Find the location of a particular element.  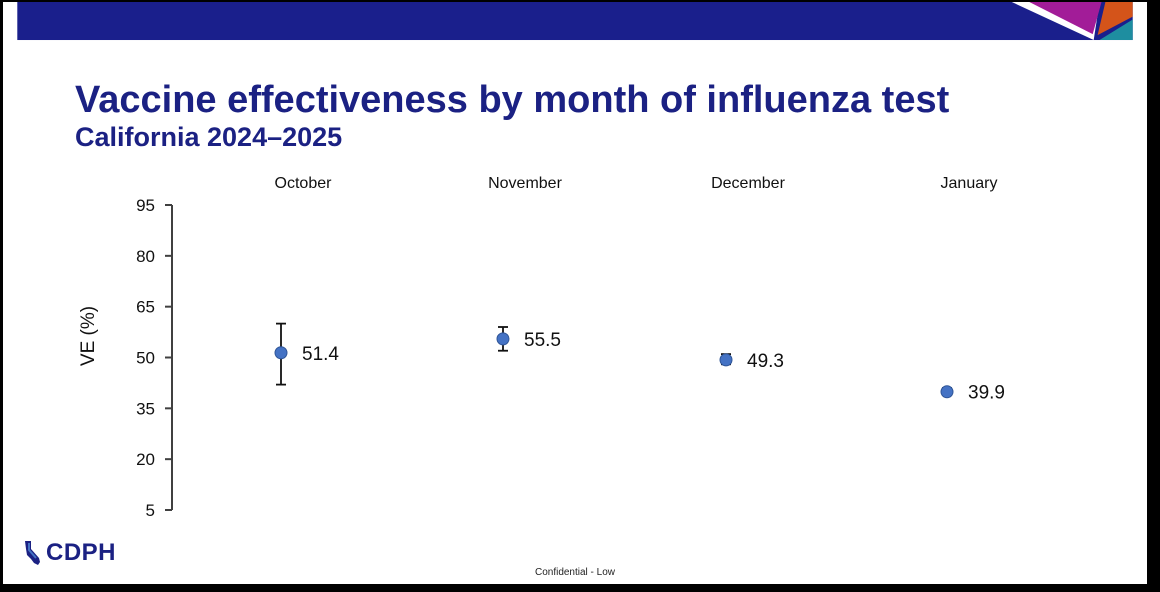

month-label: January is located at coordinates (969, 183).